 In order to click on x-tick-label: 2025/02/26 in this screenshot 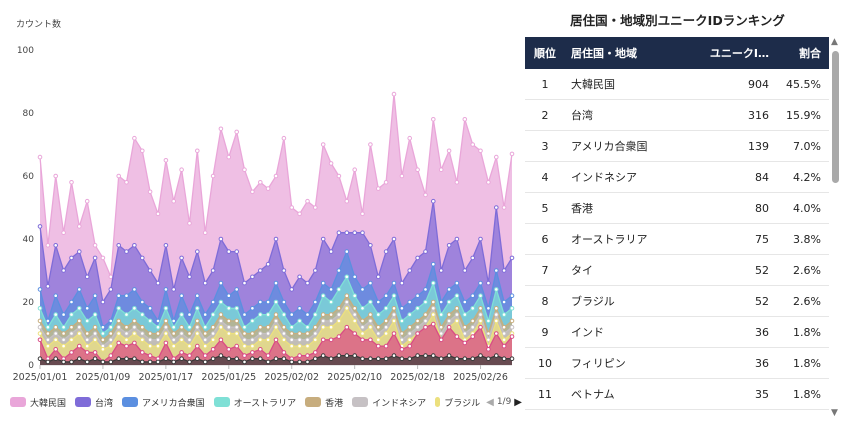, I will do `click(480, 377)`.